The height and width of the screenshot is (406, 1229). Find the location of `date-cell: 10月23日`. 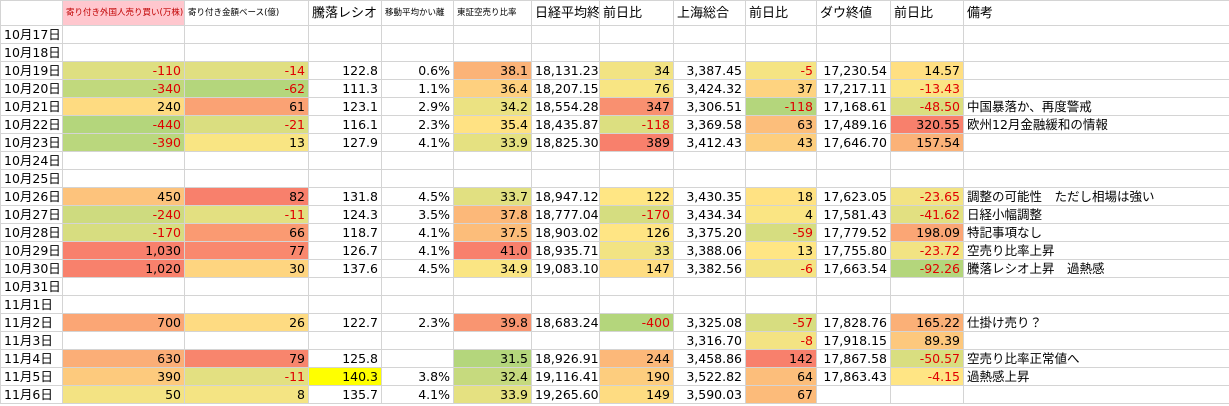

date-cell: 10月23日 is located at coordinates (31, 142).